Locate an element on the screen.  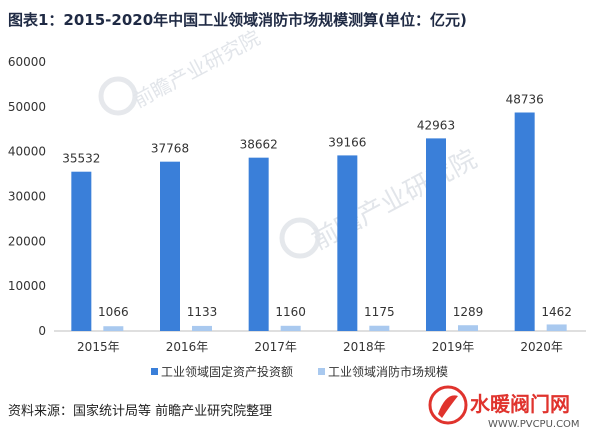
watermark-text-2: 前瞻产业研究院 is located at coordinates (394, 200).